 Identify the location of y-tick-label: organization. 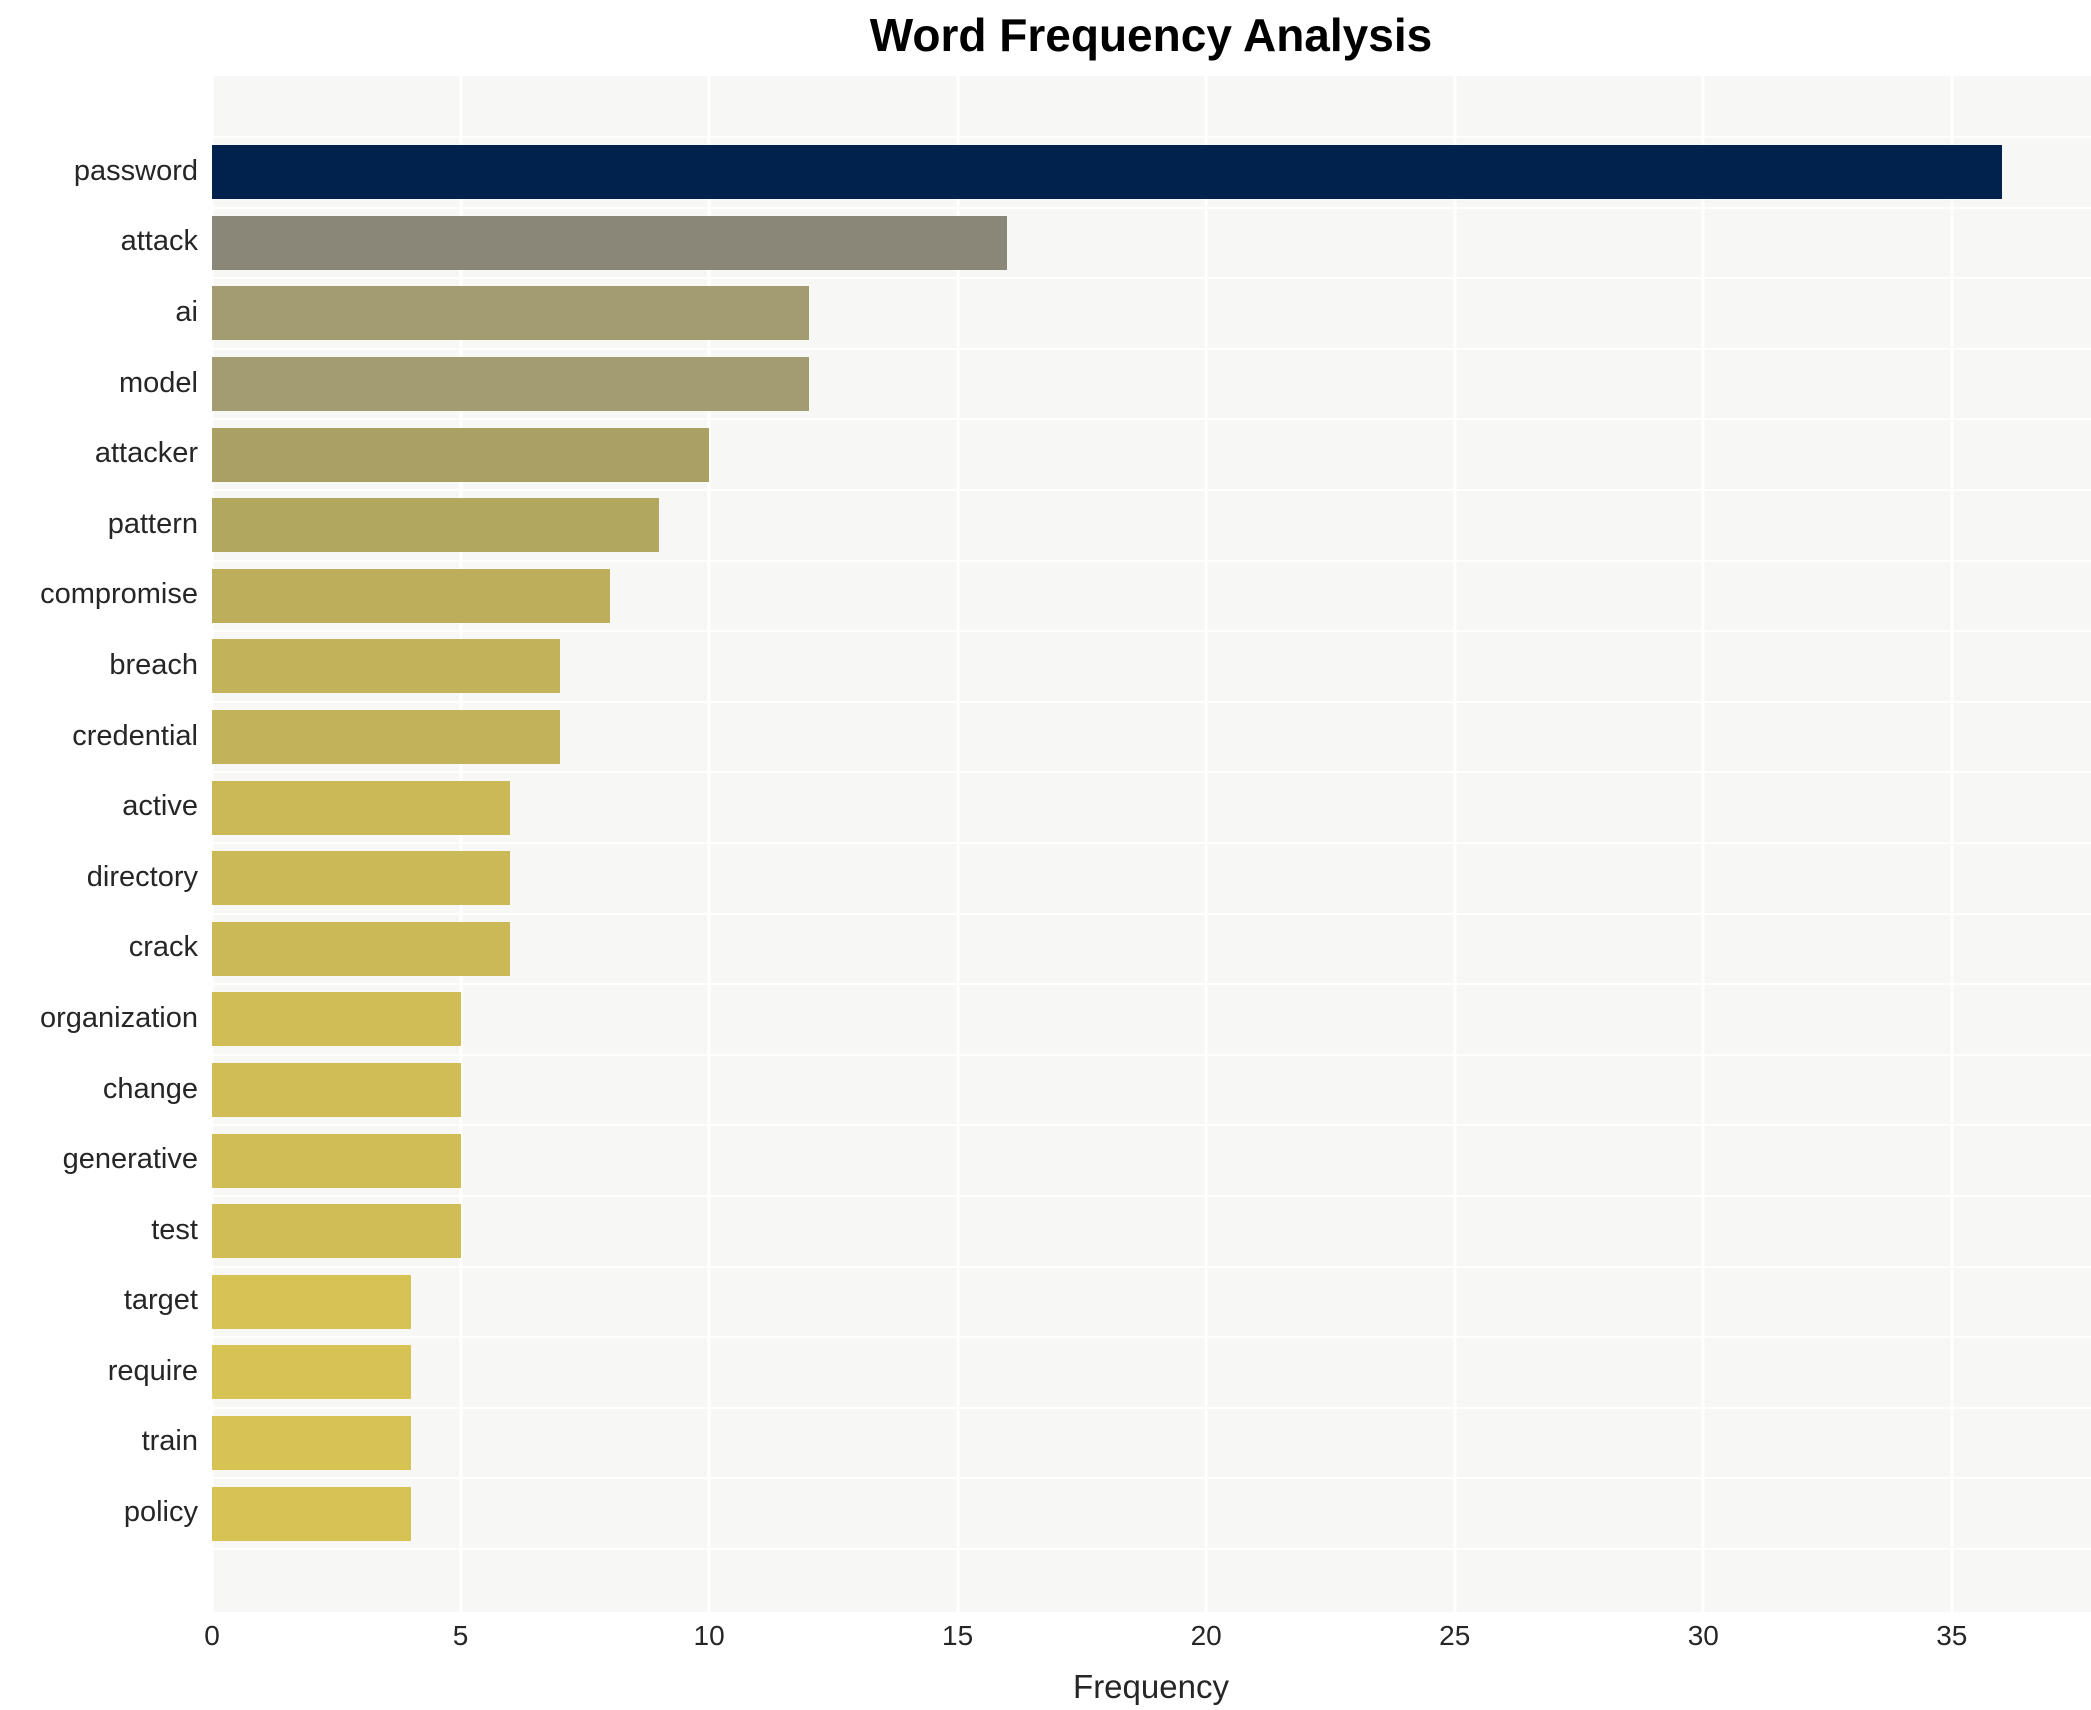
(119, 1017).